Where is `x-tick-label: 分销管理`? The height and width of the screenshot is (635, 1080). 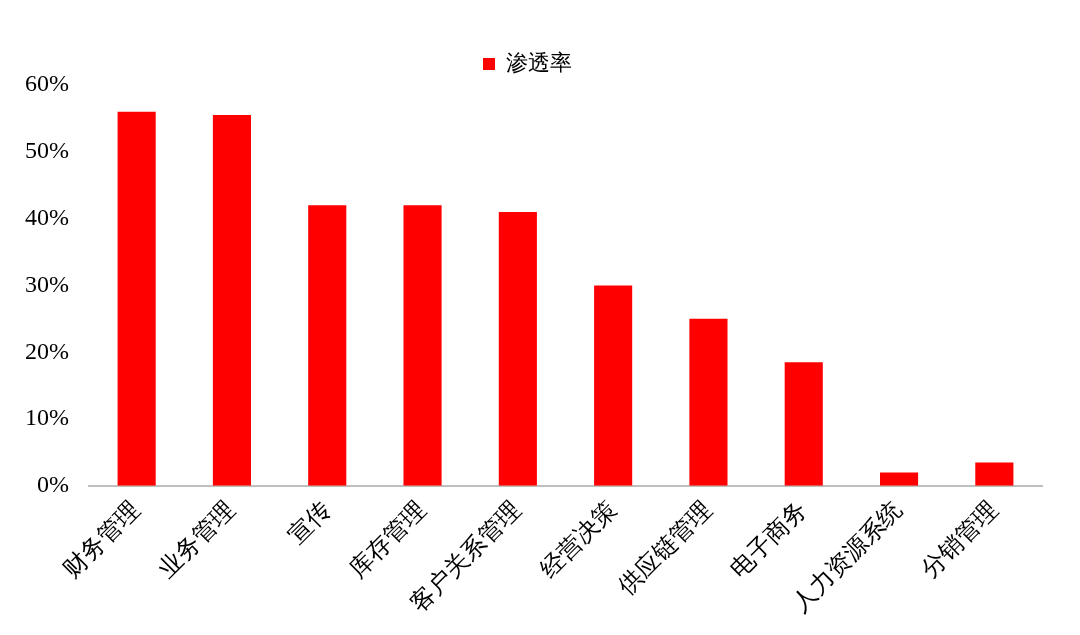 x-tick-label: 分销管理 is located at coordinates (959, 539).